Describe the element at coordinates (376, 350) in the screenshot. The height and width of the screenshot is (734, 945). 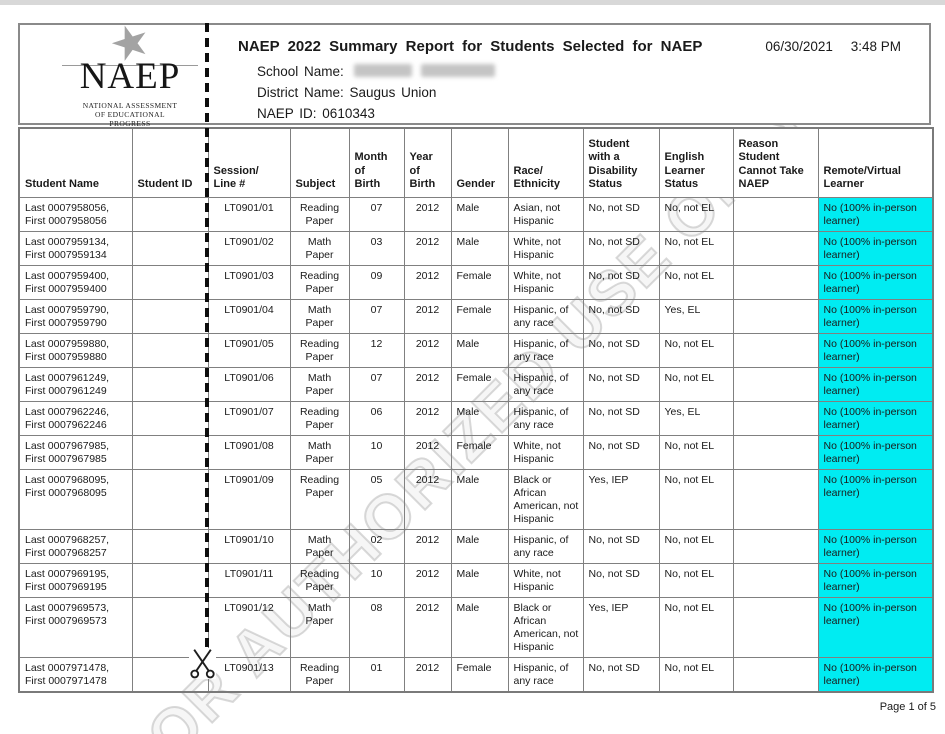
I see `cell-month-of-birth: 12` at that location.